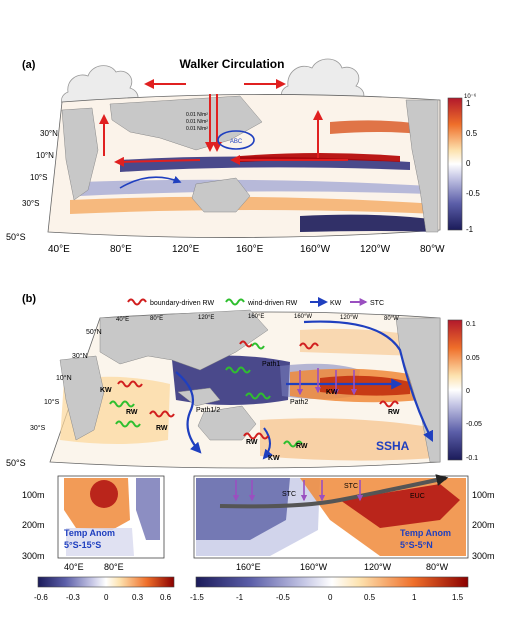  Describe the element at coordinates (314, 567) in the screenshot. I see `right-lon-160w: 160°W` at that location.